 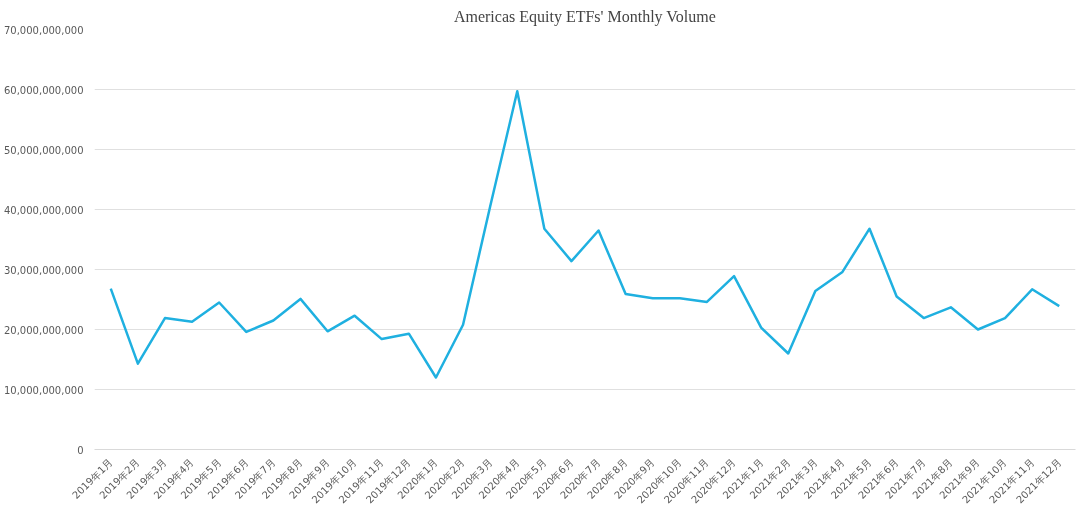 What do you see at coordinates (584, 16) in the screenshot?
I see `chart-title: Americas Equity ETFs' Monthly Volume` at bounding box center [584, 16].